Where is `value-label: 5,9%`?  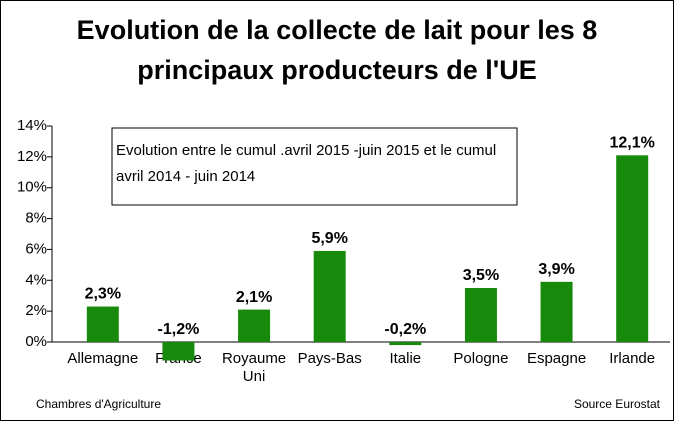 value-label: 5,9% is located at coordinates (329, 238).